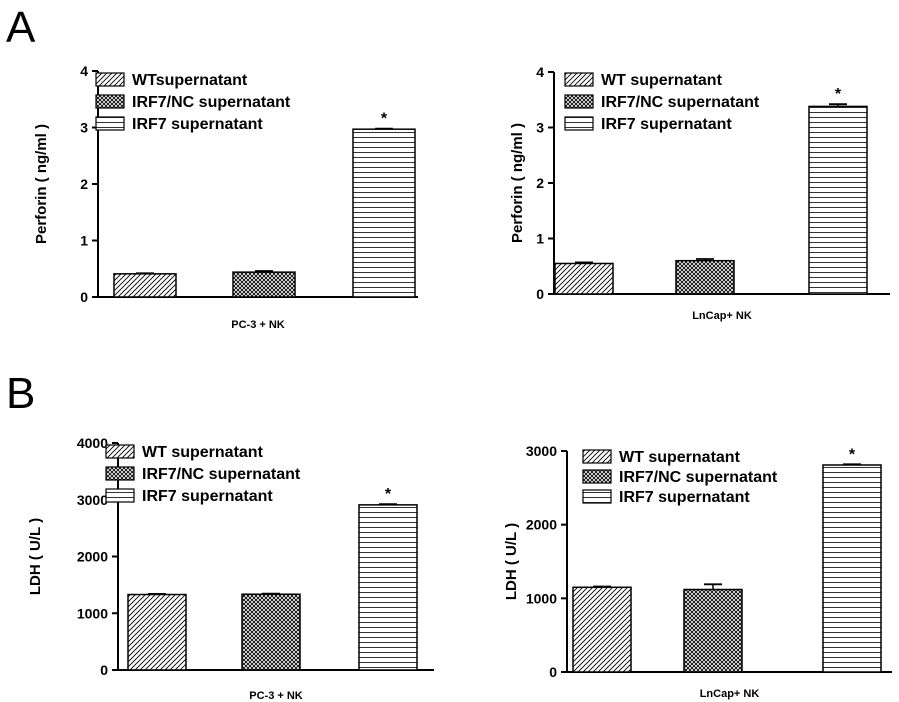 The width and height of the screenshot is (899, 702). Describe the element at coordinates (92, 443) in the screenshot. I see `y-tick-label: 4000` at that location.